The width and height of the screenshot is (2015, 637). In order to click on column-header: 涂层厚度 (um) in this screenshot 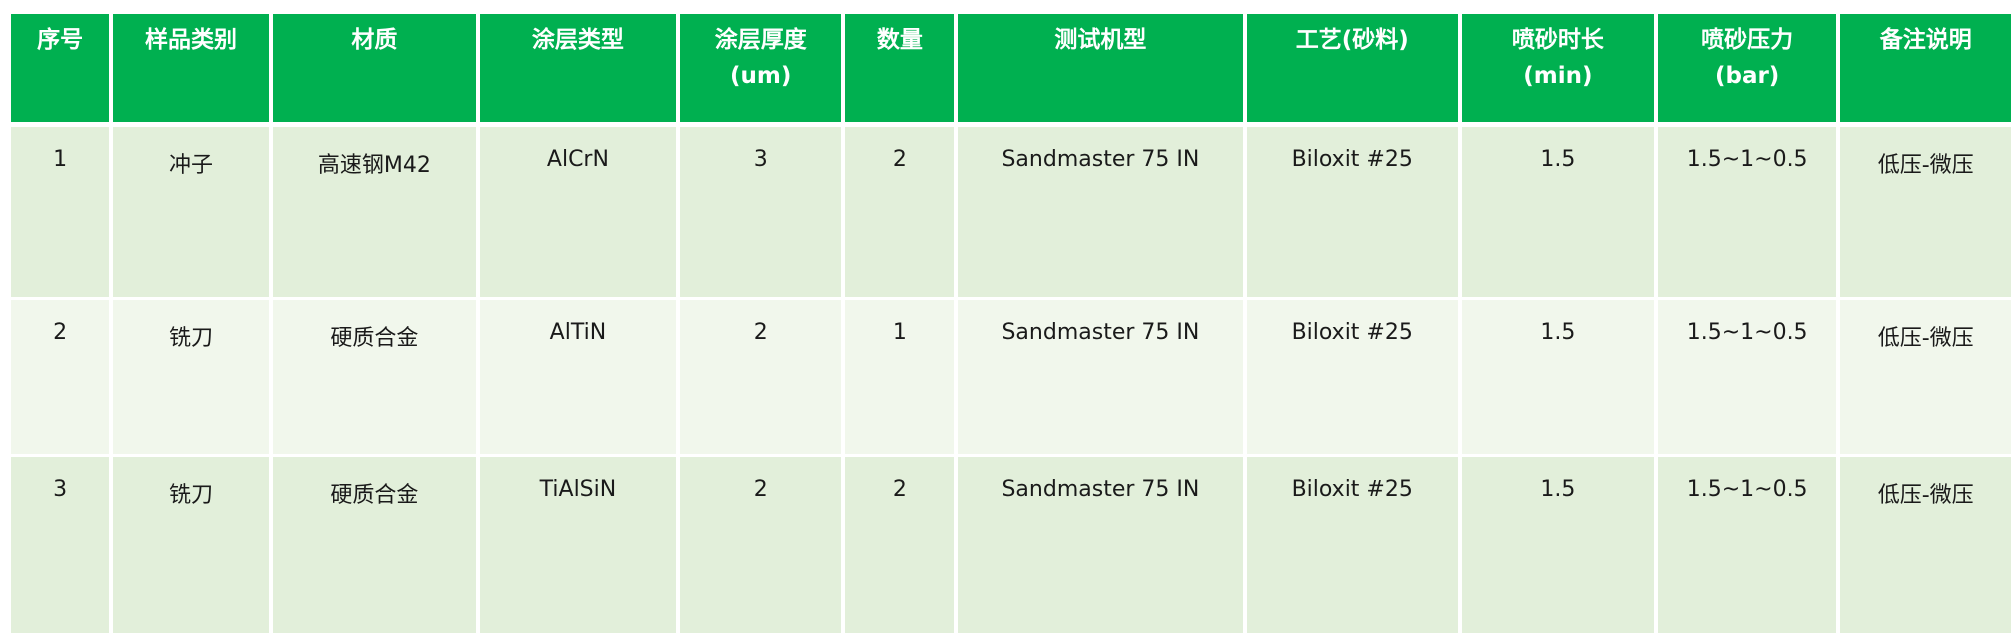, I will do `click(760, 68)`.